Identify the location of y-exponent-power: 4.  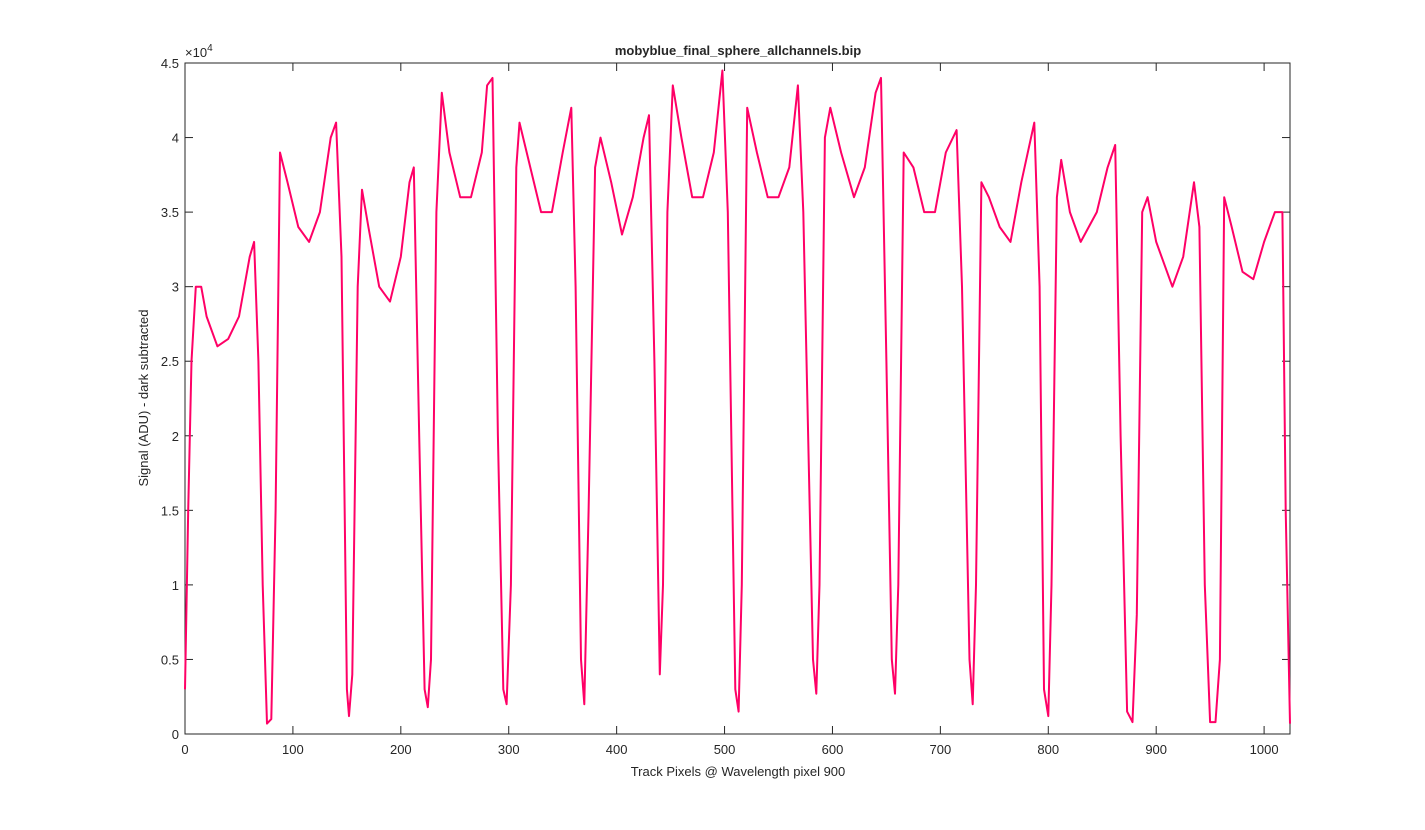
(210, 48).